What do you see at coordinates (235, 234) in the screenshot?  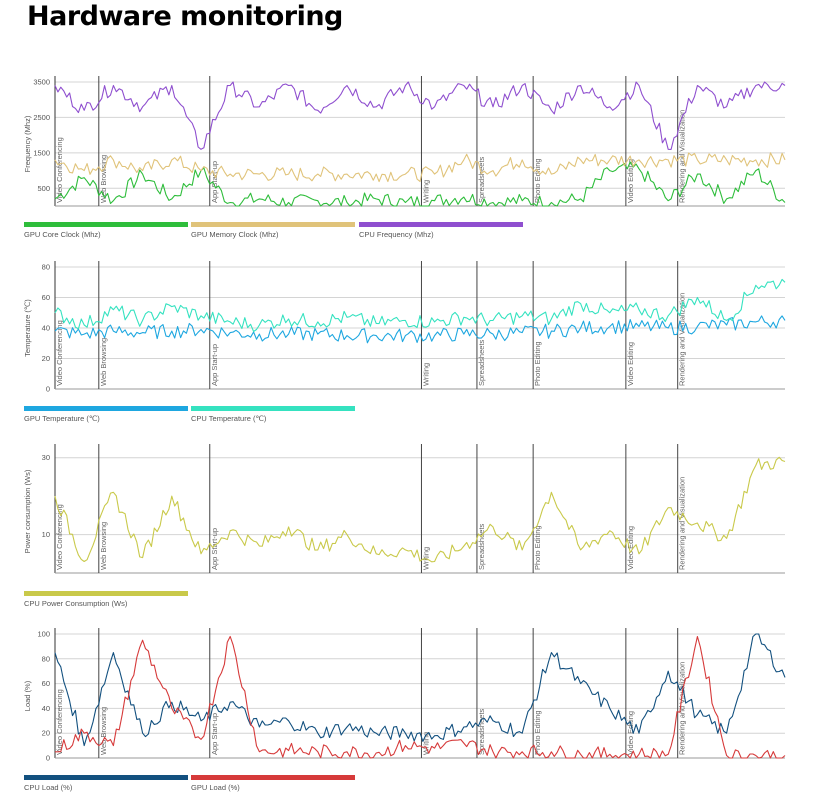 I see `legend-label-frequency-1: GPU Memory Clock (Mhz)` at bounding box center [235, 234].